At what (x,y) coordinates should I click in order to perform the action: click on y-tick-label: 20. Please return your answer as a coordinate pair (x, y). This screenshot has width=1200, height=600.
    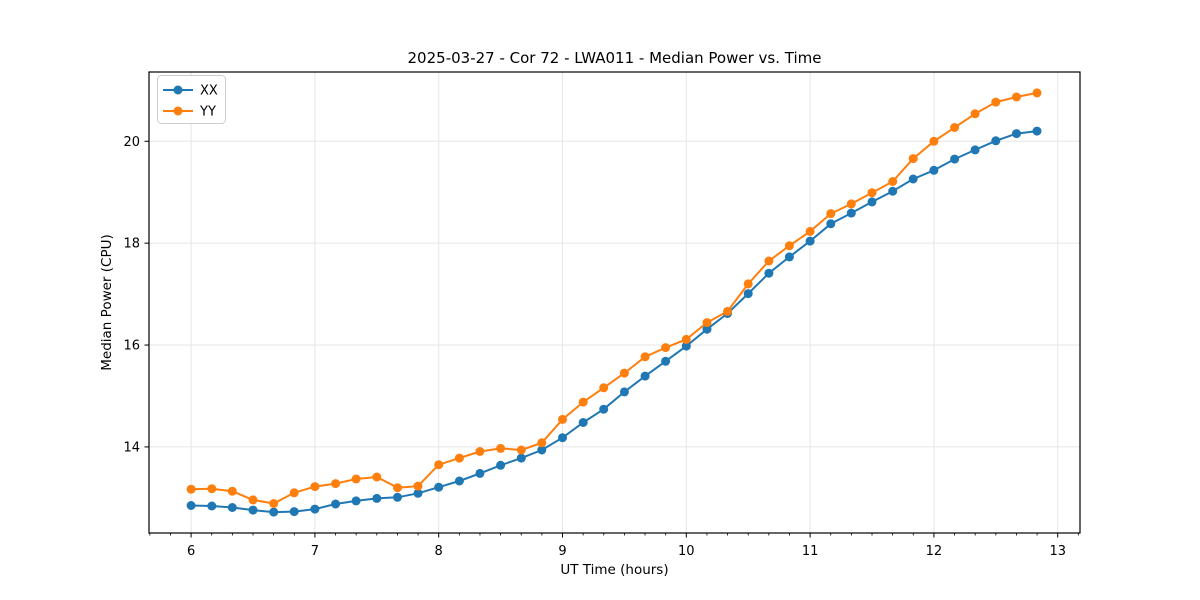
    Looking at the image, I should click on (131, 142).